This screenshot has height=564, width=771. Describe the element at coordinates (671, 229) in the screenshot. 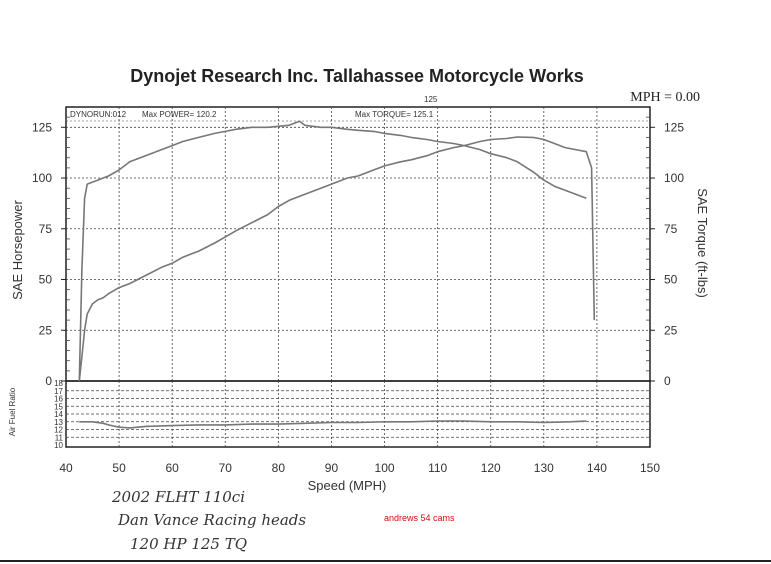

I see `y-tick-label-right: 75` at that location.